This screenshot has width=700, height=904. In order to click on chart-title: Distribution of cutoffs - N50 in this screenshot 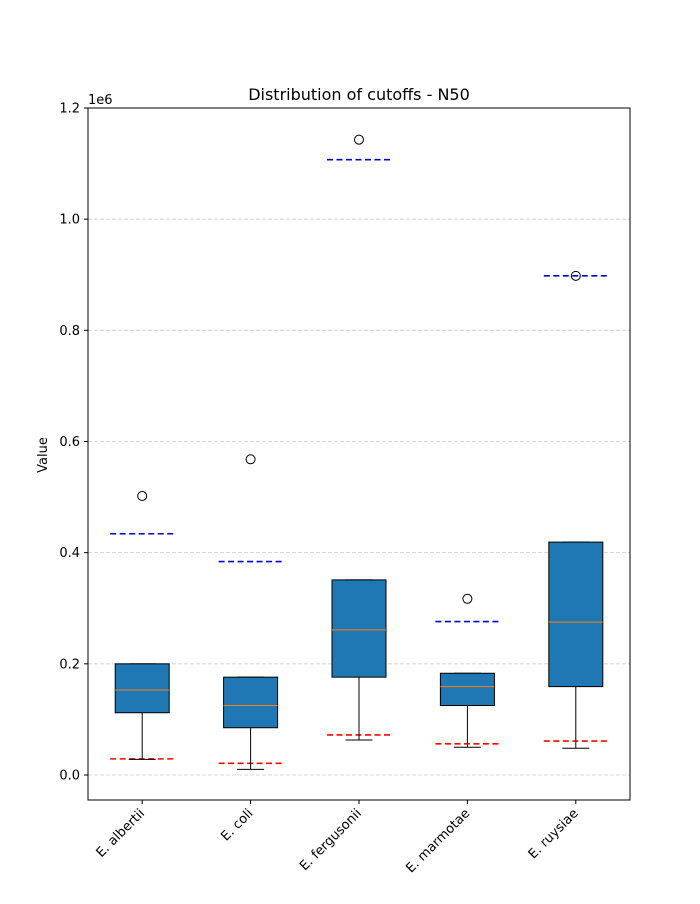, I will do `click(359, 94)`.